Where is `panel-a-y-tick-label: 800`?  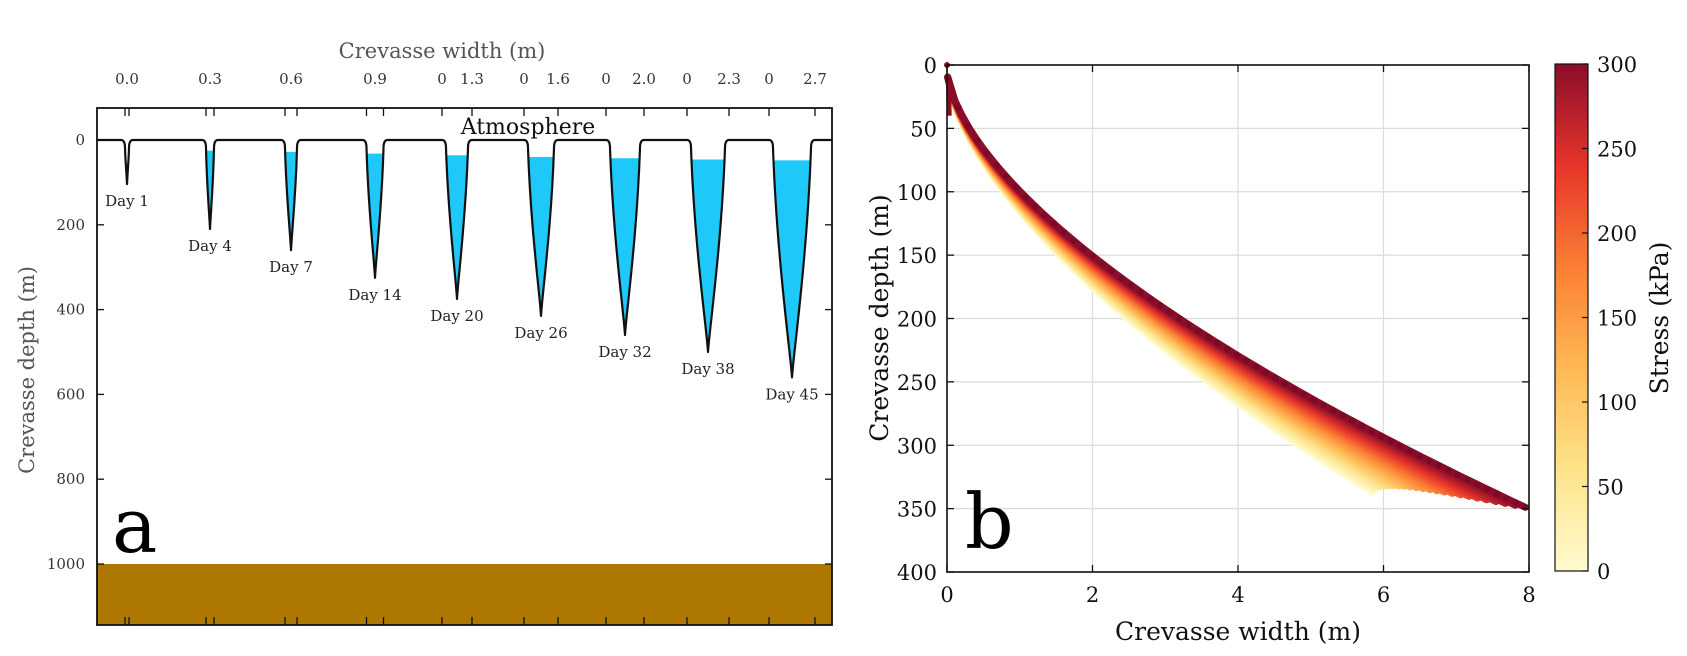 panel-a-y-tick-label: 800 is located at coordinates (70, 479).